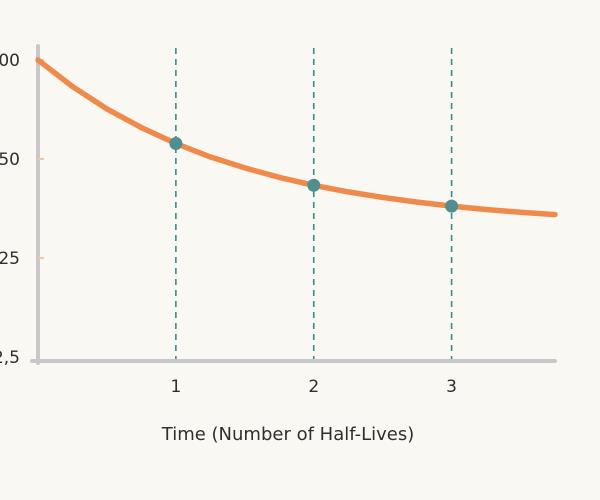 Image resolution: width=600 pixels, height=500 pixels. I want to click on y-tick-label: 2,5, so click(10, 358).